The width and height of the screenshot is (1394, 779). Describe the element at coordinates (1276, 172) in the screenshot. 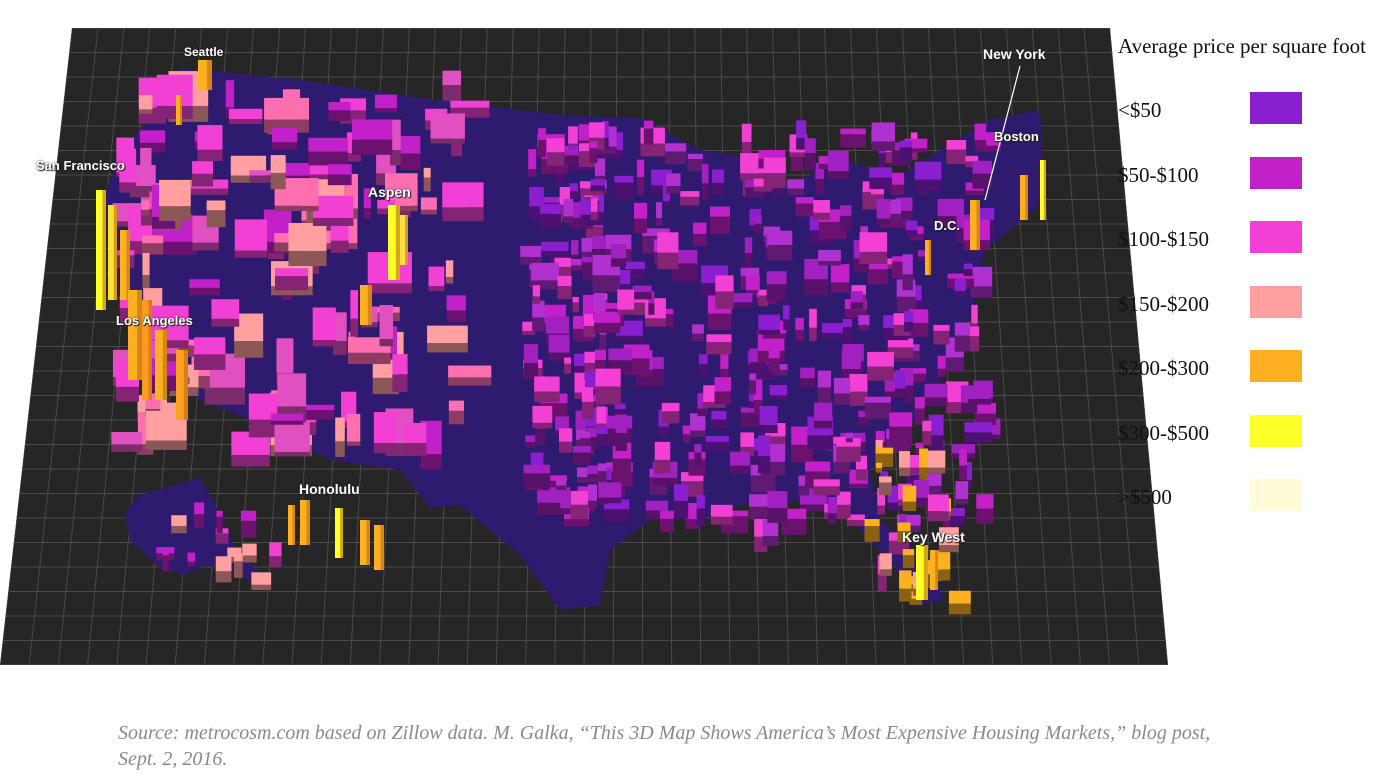

I see `legend-swatch` at that location.